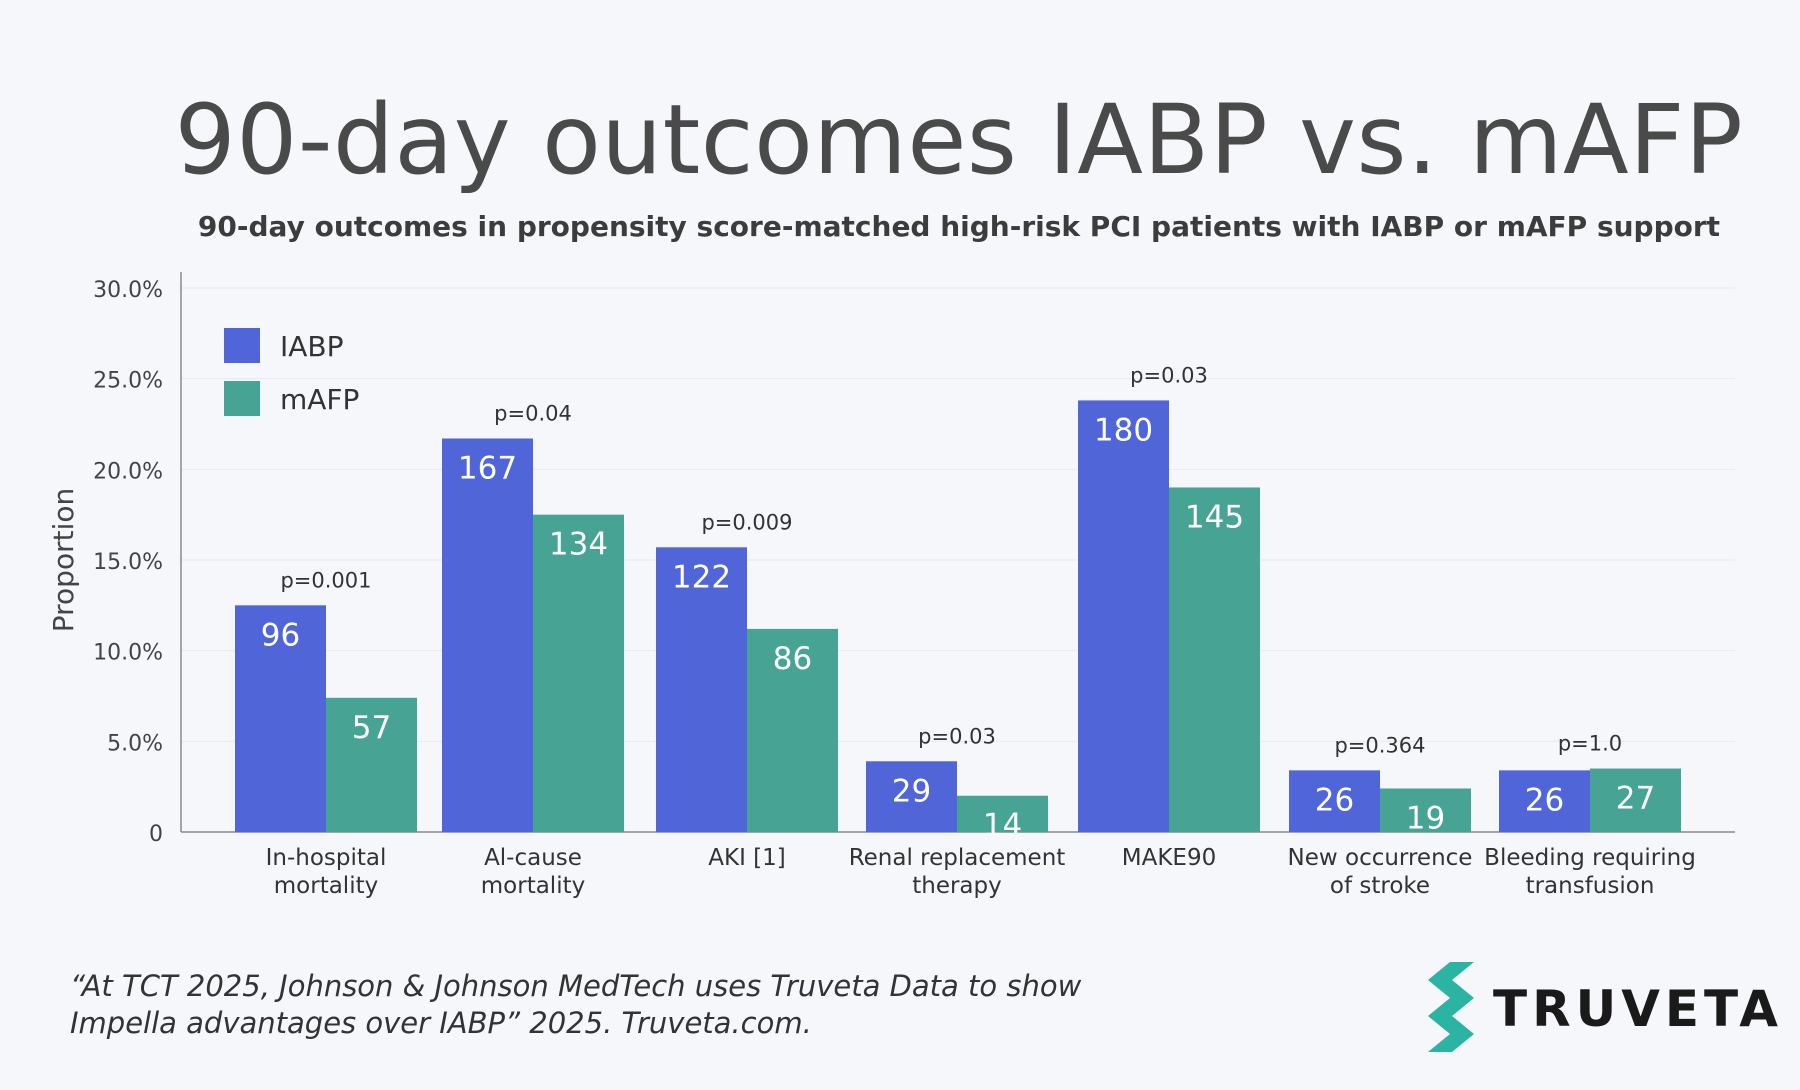 This screenshot has width=1800, height=1090. I want to click on bar-value-label: 122, so click(701, 577).